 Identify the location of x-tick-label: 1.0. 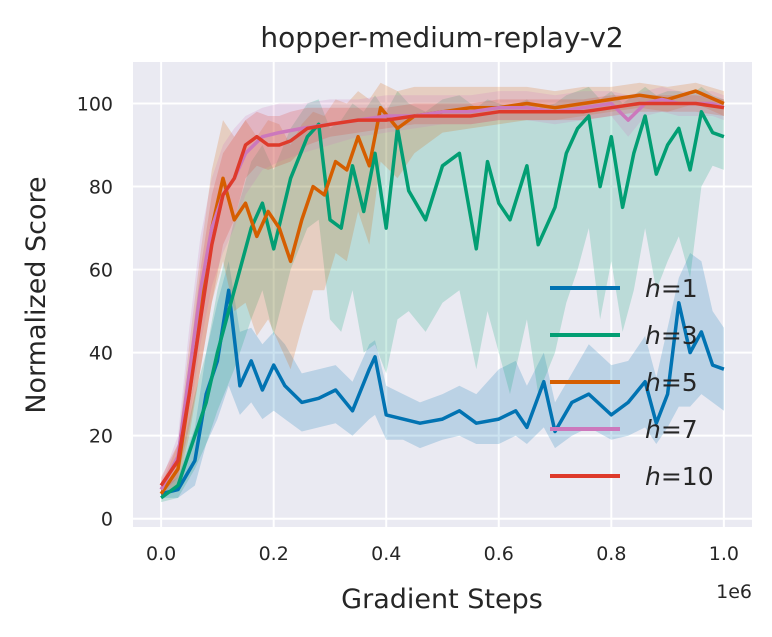
(724, 554).